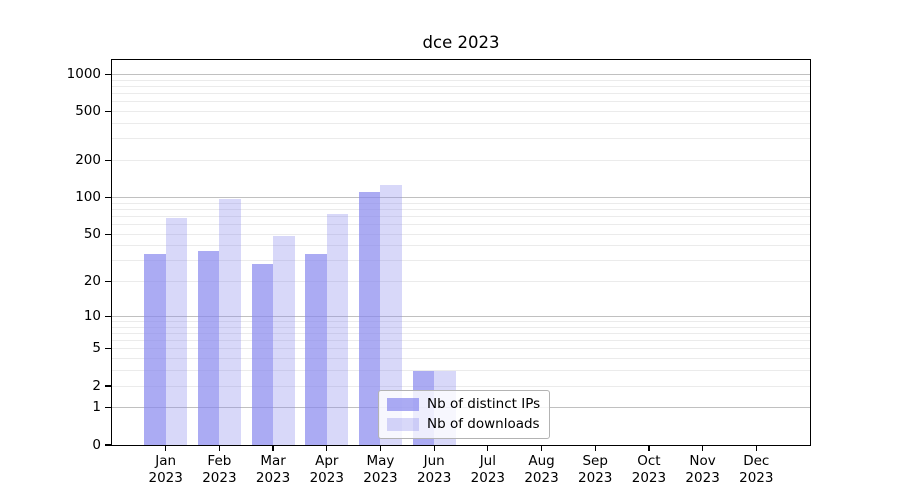 The image size is (900, 500). I want to click on x-tick-label-oct: Oct 2023, so click(649, 469).